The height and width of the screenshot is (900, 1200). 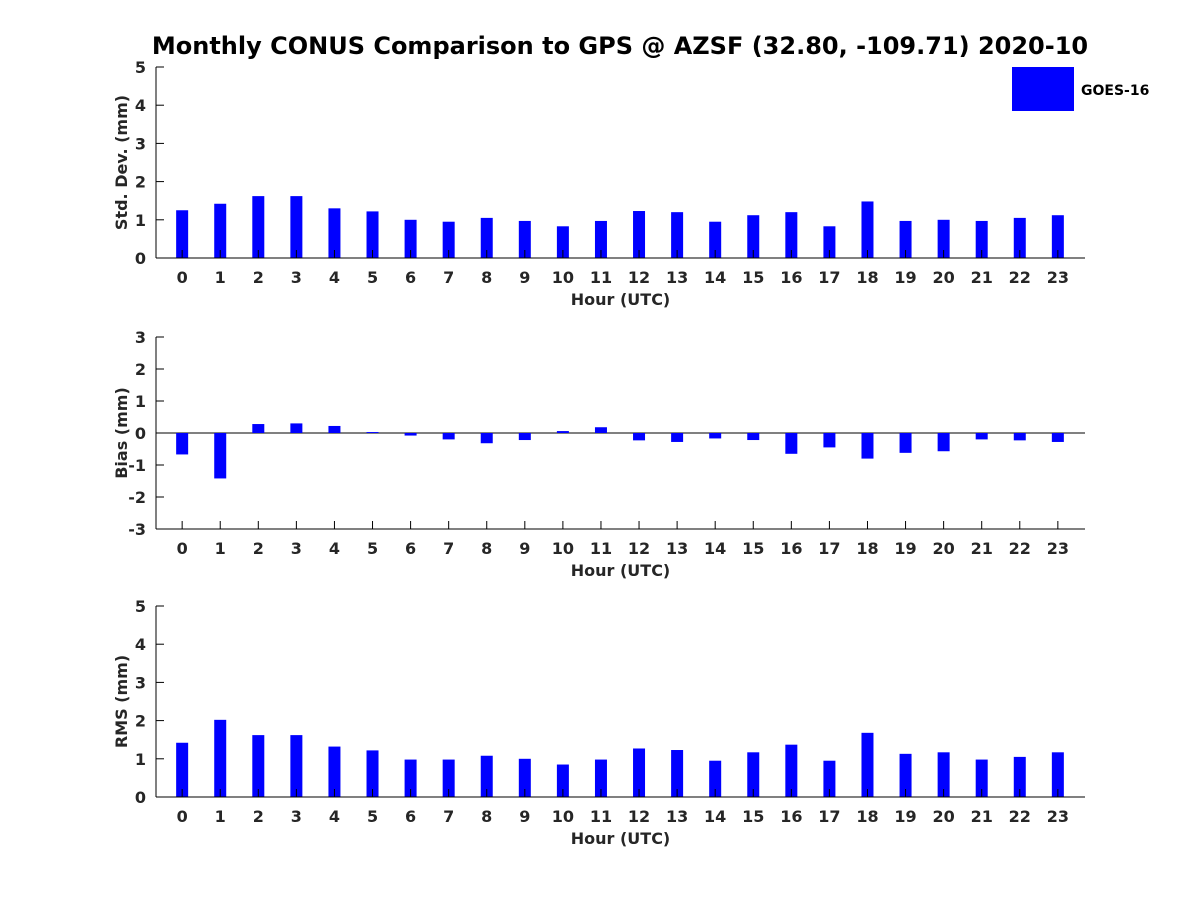 What do you see at coordinates (121, 162) in the screenshot?
I see `y-axis-label: Std. Dev. (mm)` at bounding box center [121, 162].